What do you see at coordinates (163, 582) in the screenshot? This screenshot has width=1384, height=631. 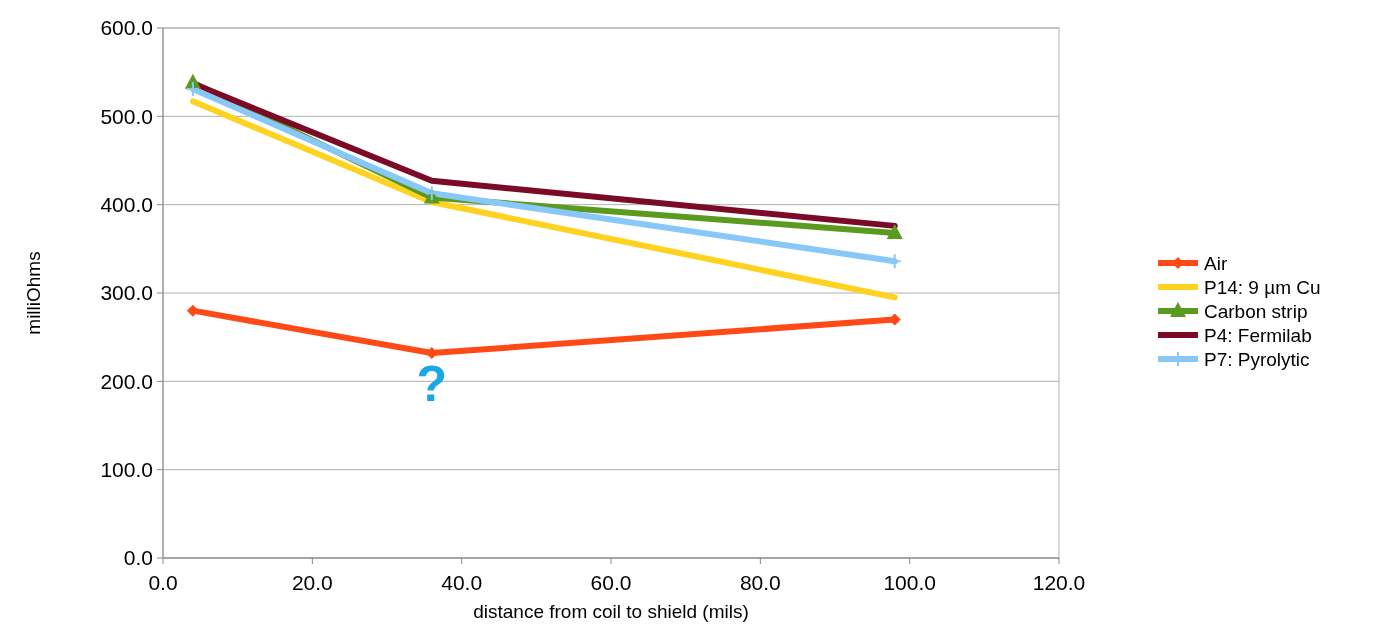 I see `x-tick-label: 0.0` at bounding box center [163, 582].